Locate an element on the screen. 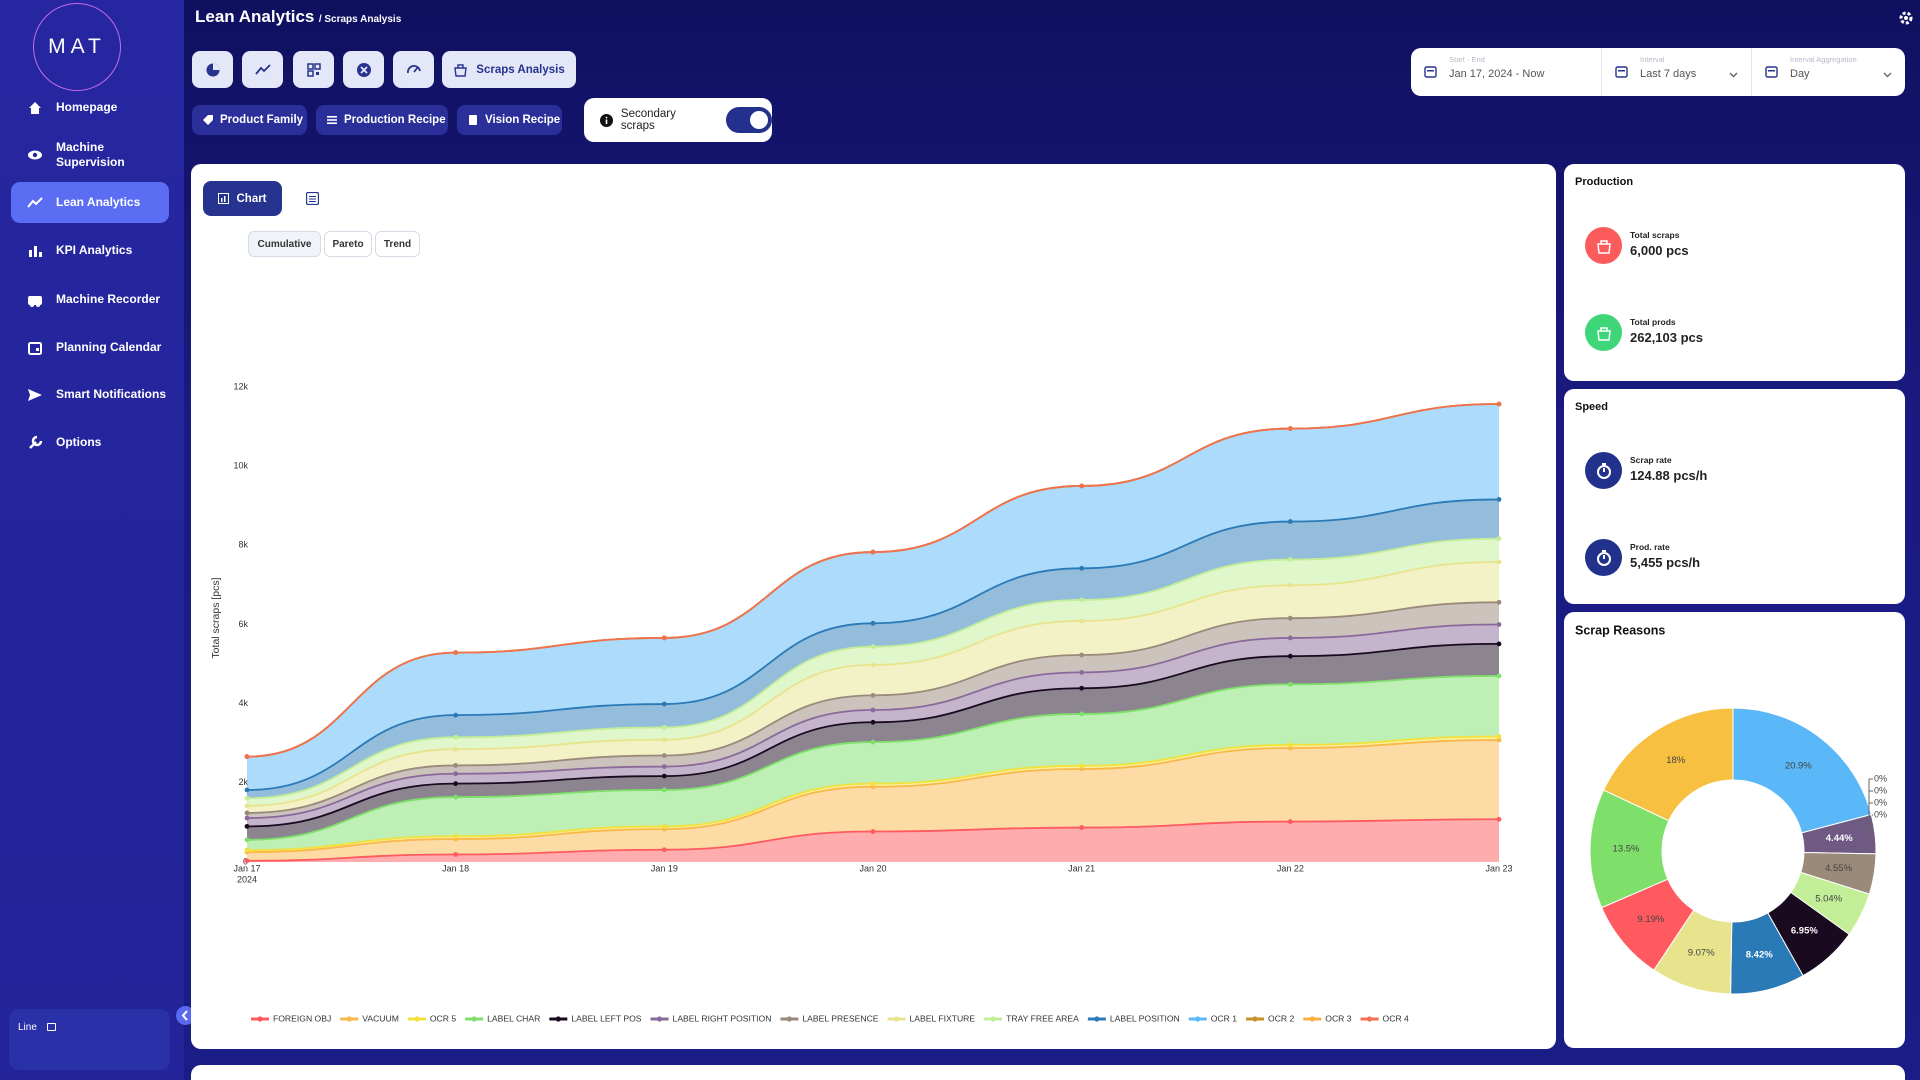  menu-label: KPI Analytics is located at coordinates (94, 250).